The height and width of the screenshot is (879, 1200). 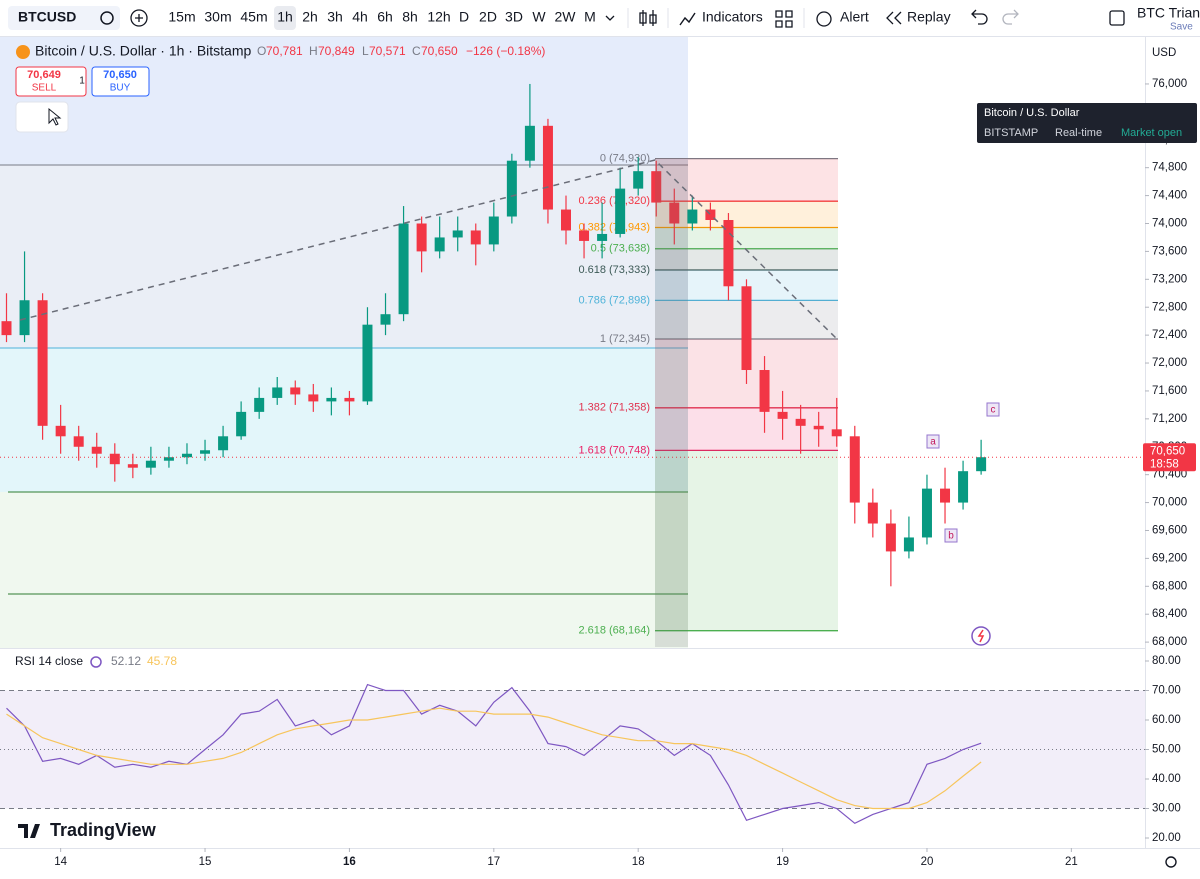 What do you see at coordinates (1166, 661) in the screenshot?
I see `rsi-tick-label: 80.00` at bounding box center [1166, 661].